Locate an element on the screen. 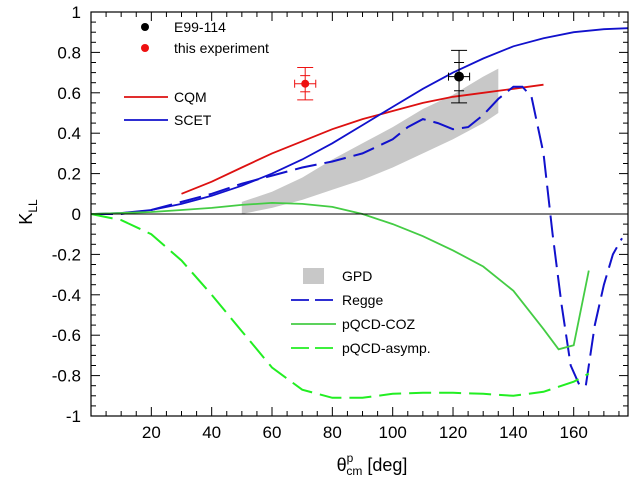 This screenshot has width=644, height=478. x-axis-title-sub: cm is located at coordinates (354, 471).